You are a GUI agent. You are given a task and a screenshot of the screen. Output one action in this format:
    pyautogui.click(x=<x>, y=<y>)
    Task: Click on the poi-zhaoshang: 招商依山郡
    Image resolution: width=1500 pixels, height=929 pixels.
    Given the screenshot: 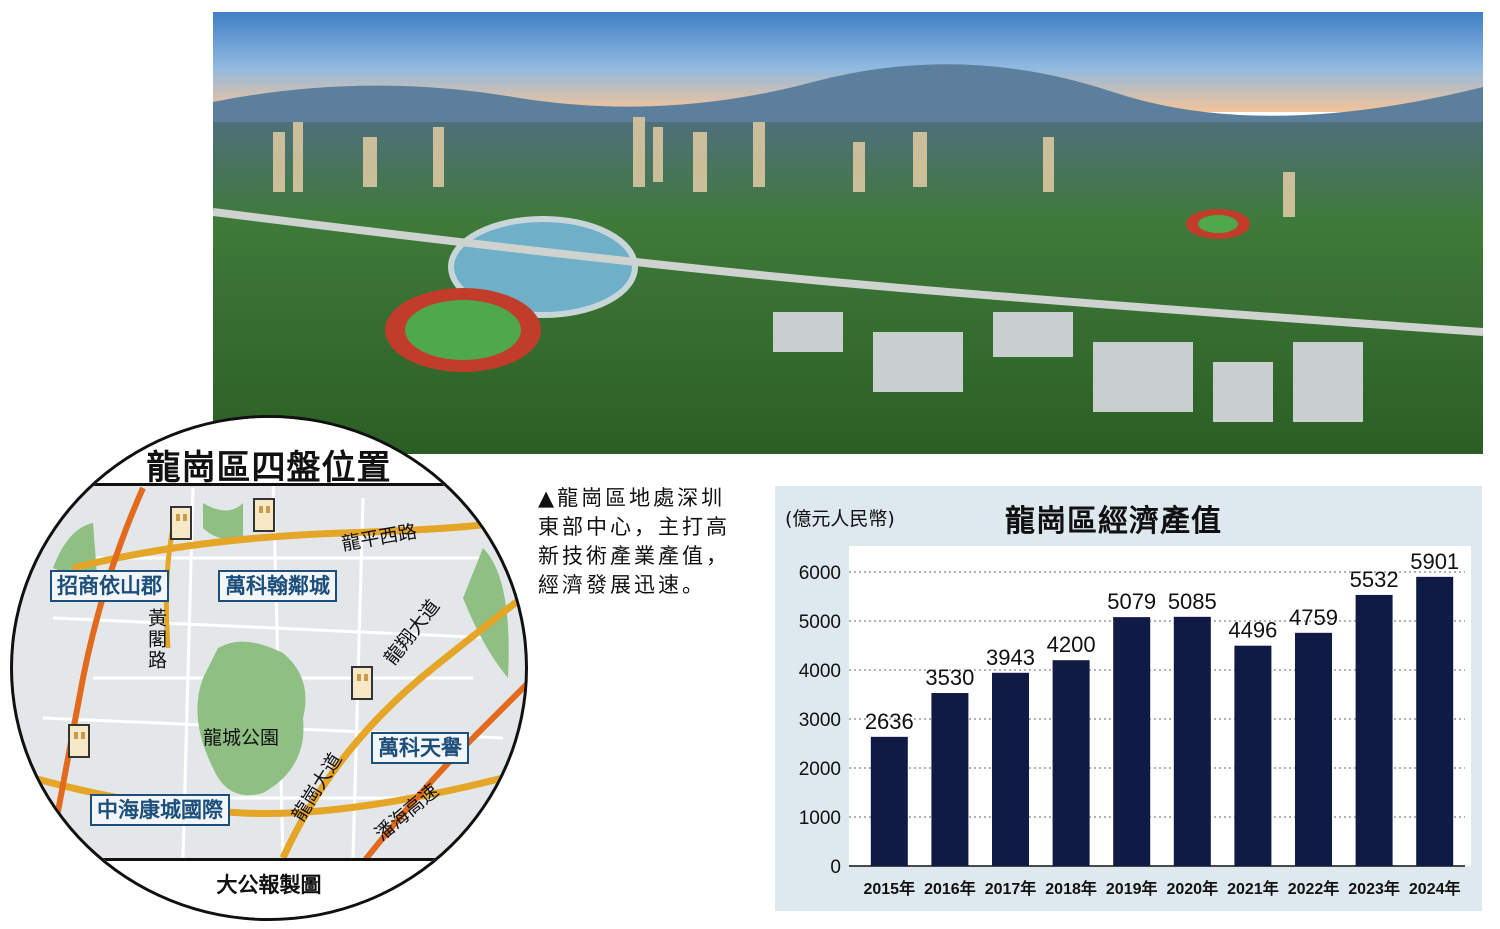 What is the action you would take?
    pyautogui.click(x=109, y=586)
    